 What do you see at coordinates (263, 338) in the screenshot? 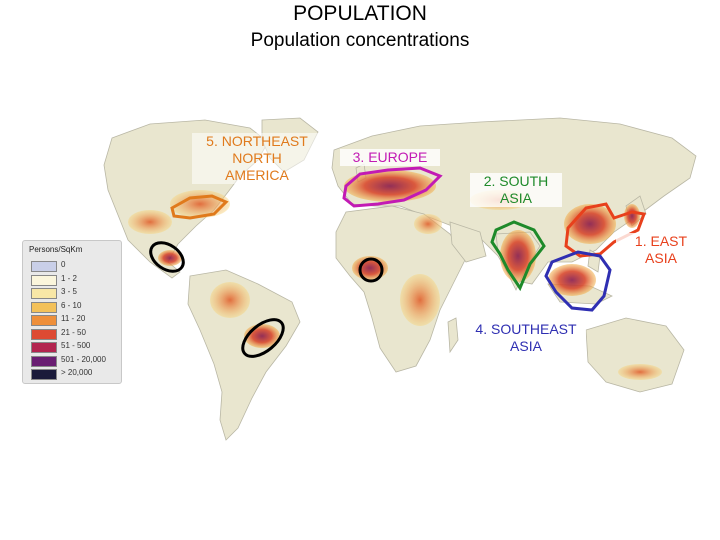
I see `south-america-circle` at bounding box center [263, 338].